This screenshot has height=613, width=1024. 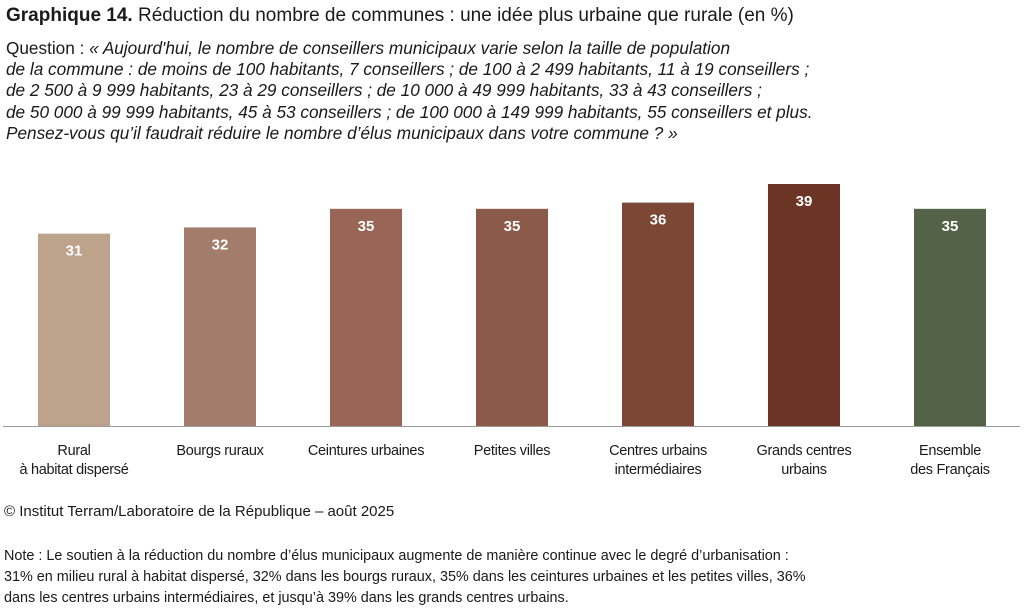 What do you see at coordinates (74, 460) in the screenshot?
I see `x-tick-label-1: Rural à habitat dispersé` at bounding box center [74, 460].